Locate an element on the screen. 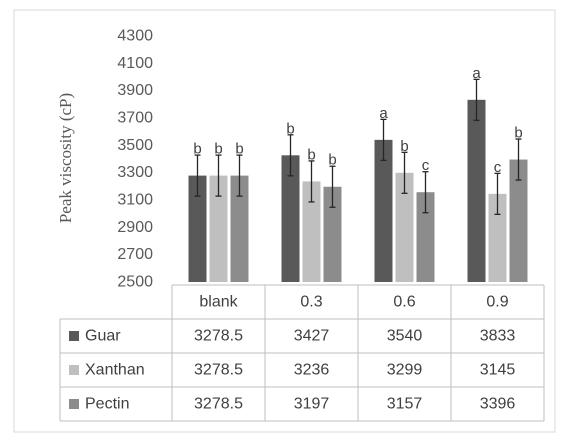  table-header-cell: 0.6 is located at coordinates (404, 302).